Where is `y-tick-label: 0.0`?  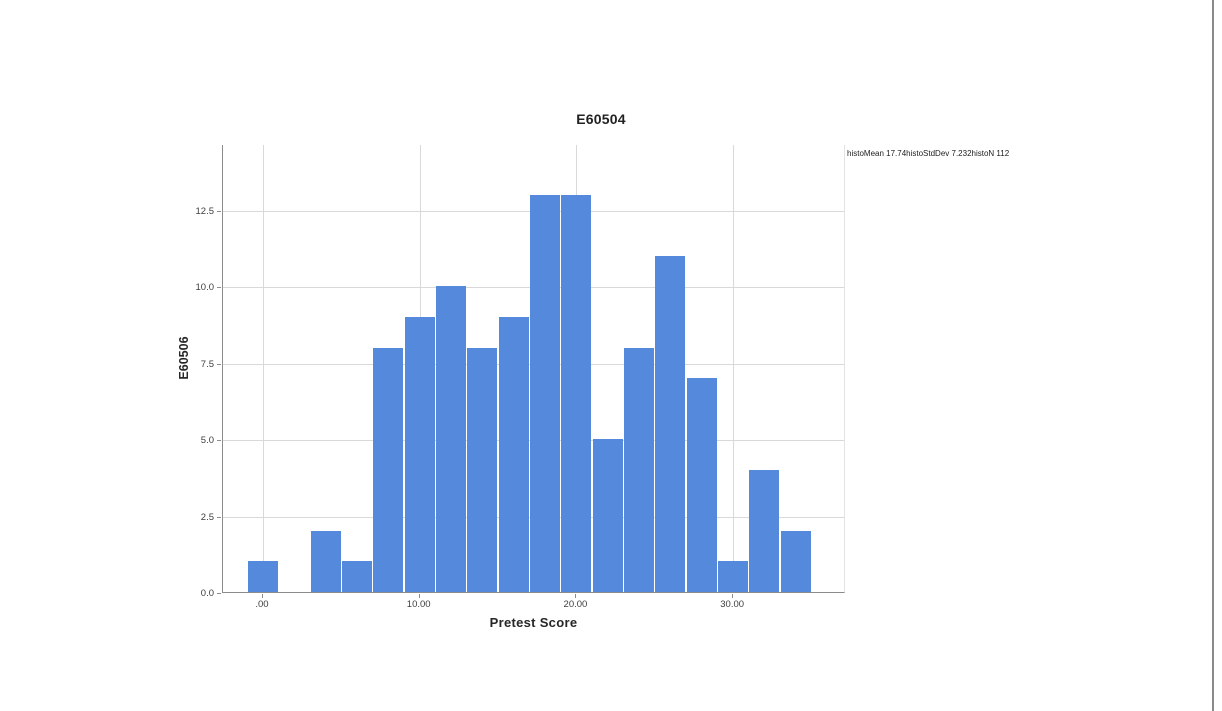
y-tick-label: 0.0 is located at coordinates (207, 593).